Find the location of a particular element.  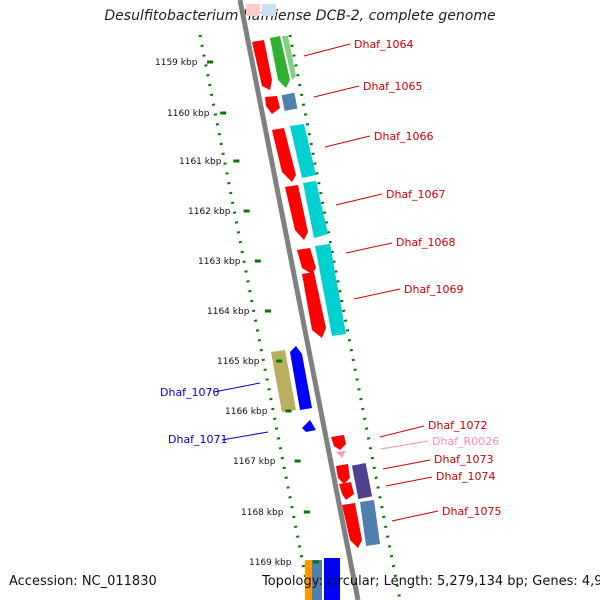

gene-dhaf-1064-partner is located at coordinates (280, 62).